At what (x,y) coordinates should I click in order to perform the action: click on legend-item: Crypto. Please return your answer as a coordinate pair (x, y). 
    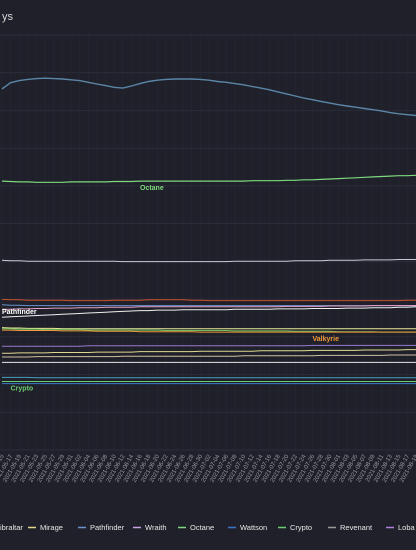
    Looking at the image, I should click on (301, 527).